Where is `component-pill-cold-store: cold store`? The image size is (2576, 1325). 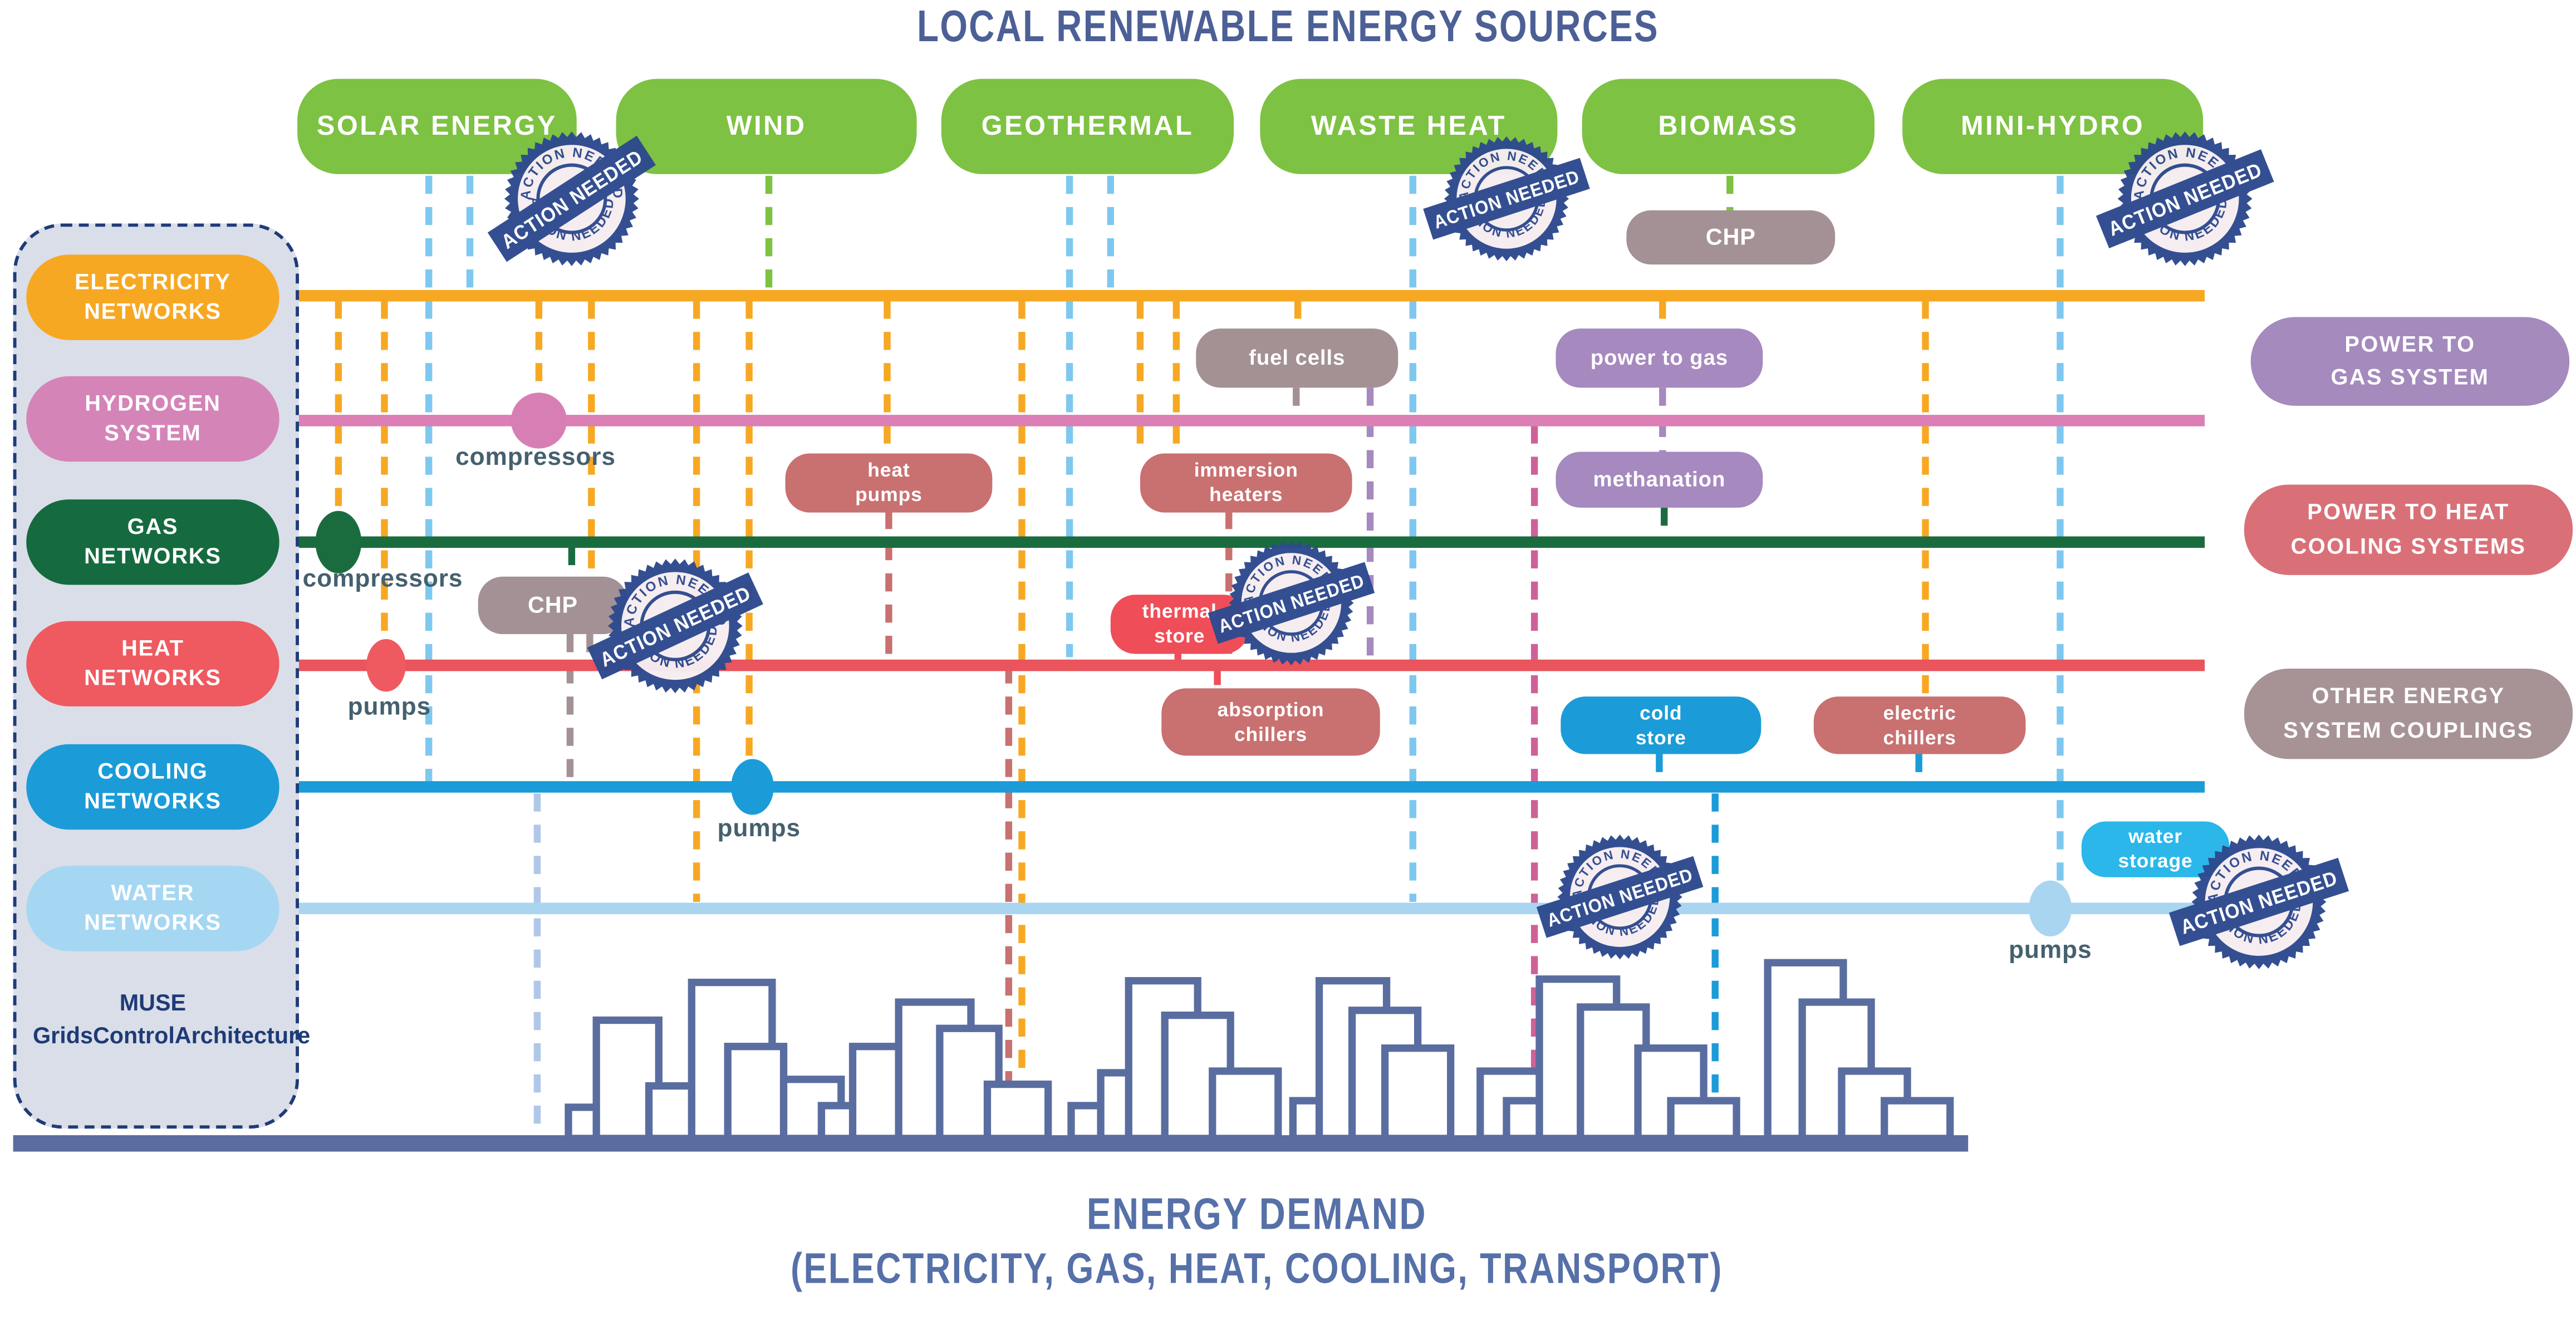
component-pill-cold-store: cold store is located at coordinates (1661, 725).